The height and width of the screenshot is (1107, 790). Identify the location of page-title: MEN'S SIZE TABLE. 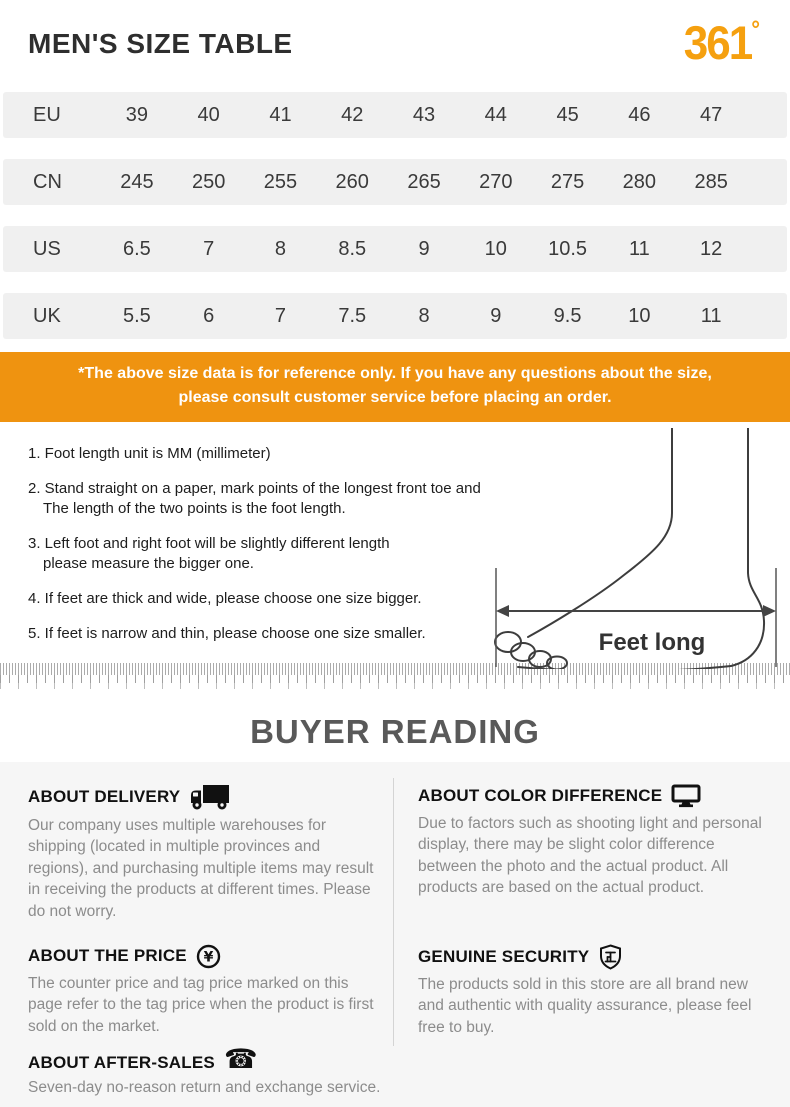
(160, 43).